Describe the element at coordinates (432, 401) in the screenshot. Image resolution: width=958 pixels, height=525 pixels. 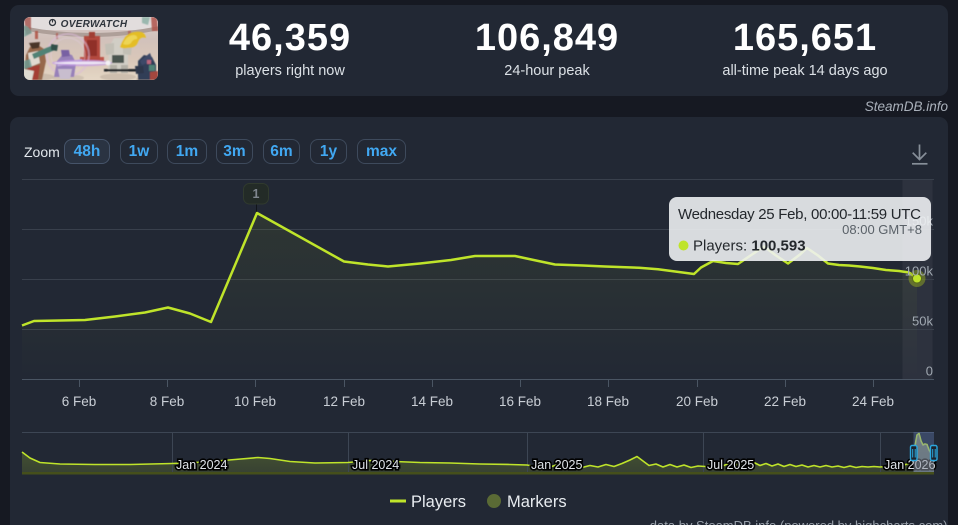
I see `svg-text: 14 Feb` at that location.